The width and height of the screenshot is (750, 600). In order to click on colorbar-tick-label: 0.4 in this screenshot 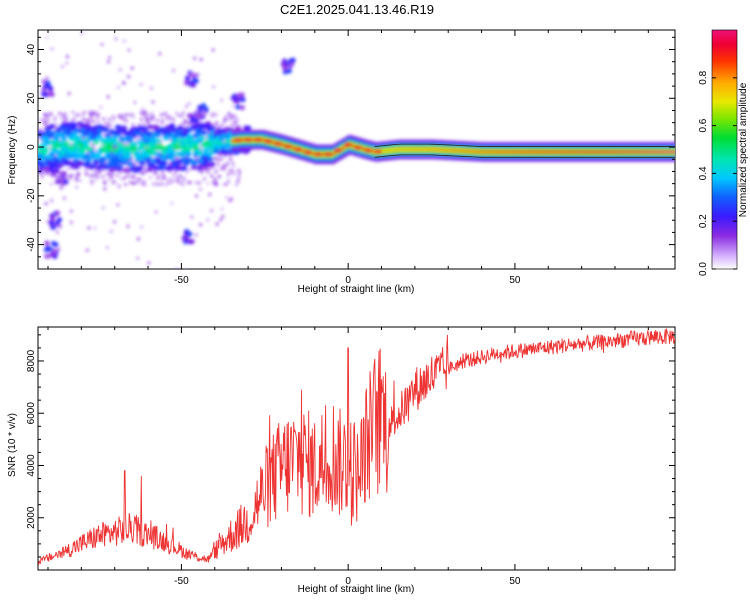, I will do `click(703, 173)`.